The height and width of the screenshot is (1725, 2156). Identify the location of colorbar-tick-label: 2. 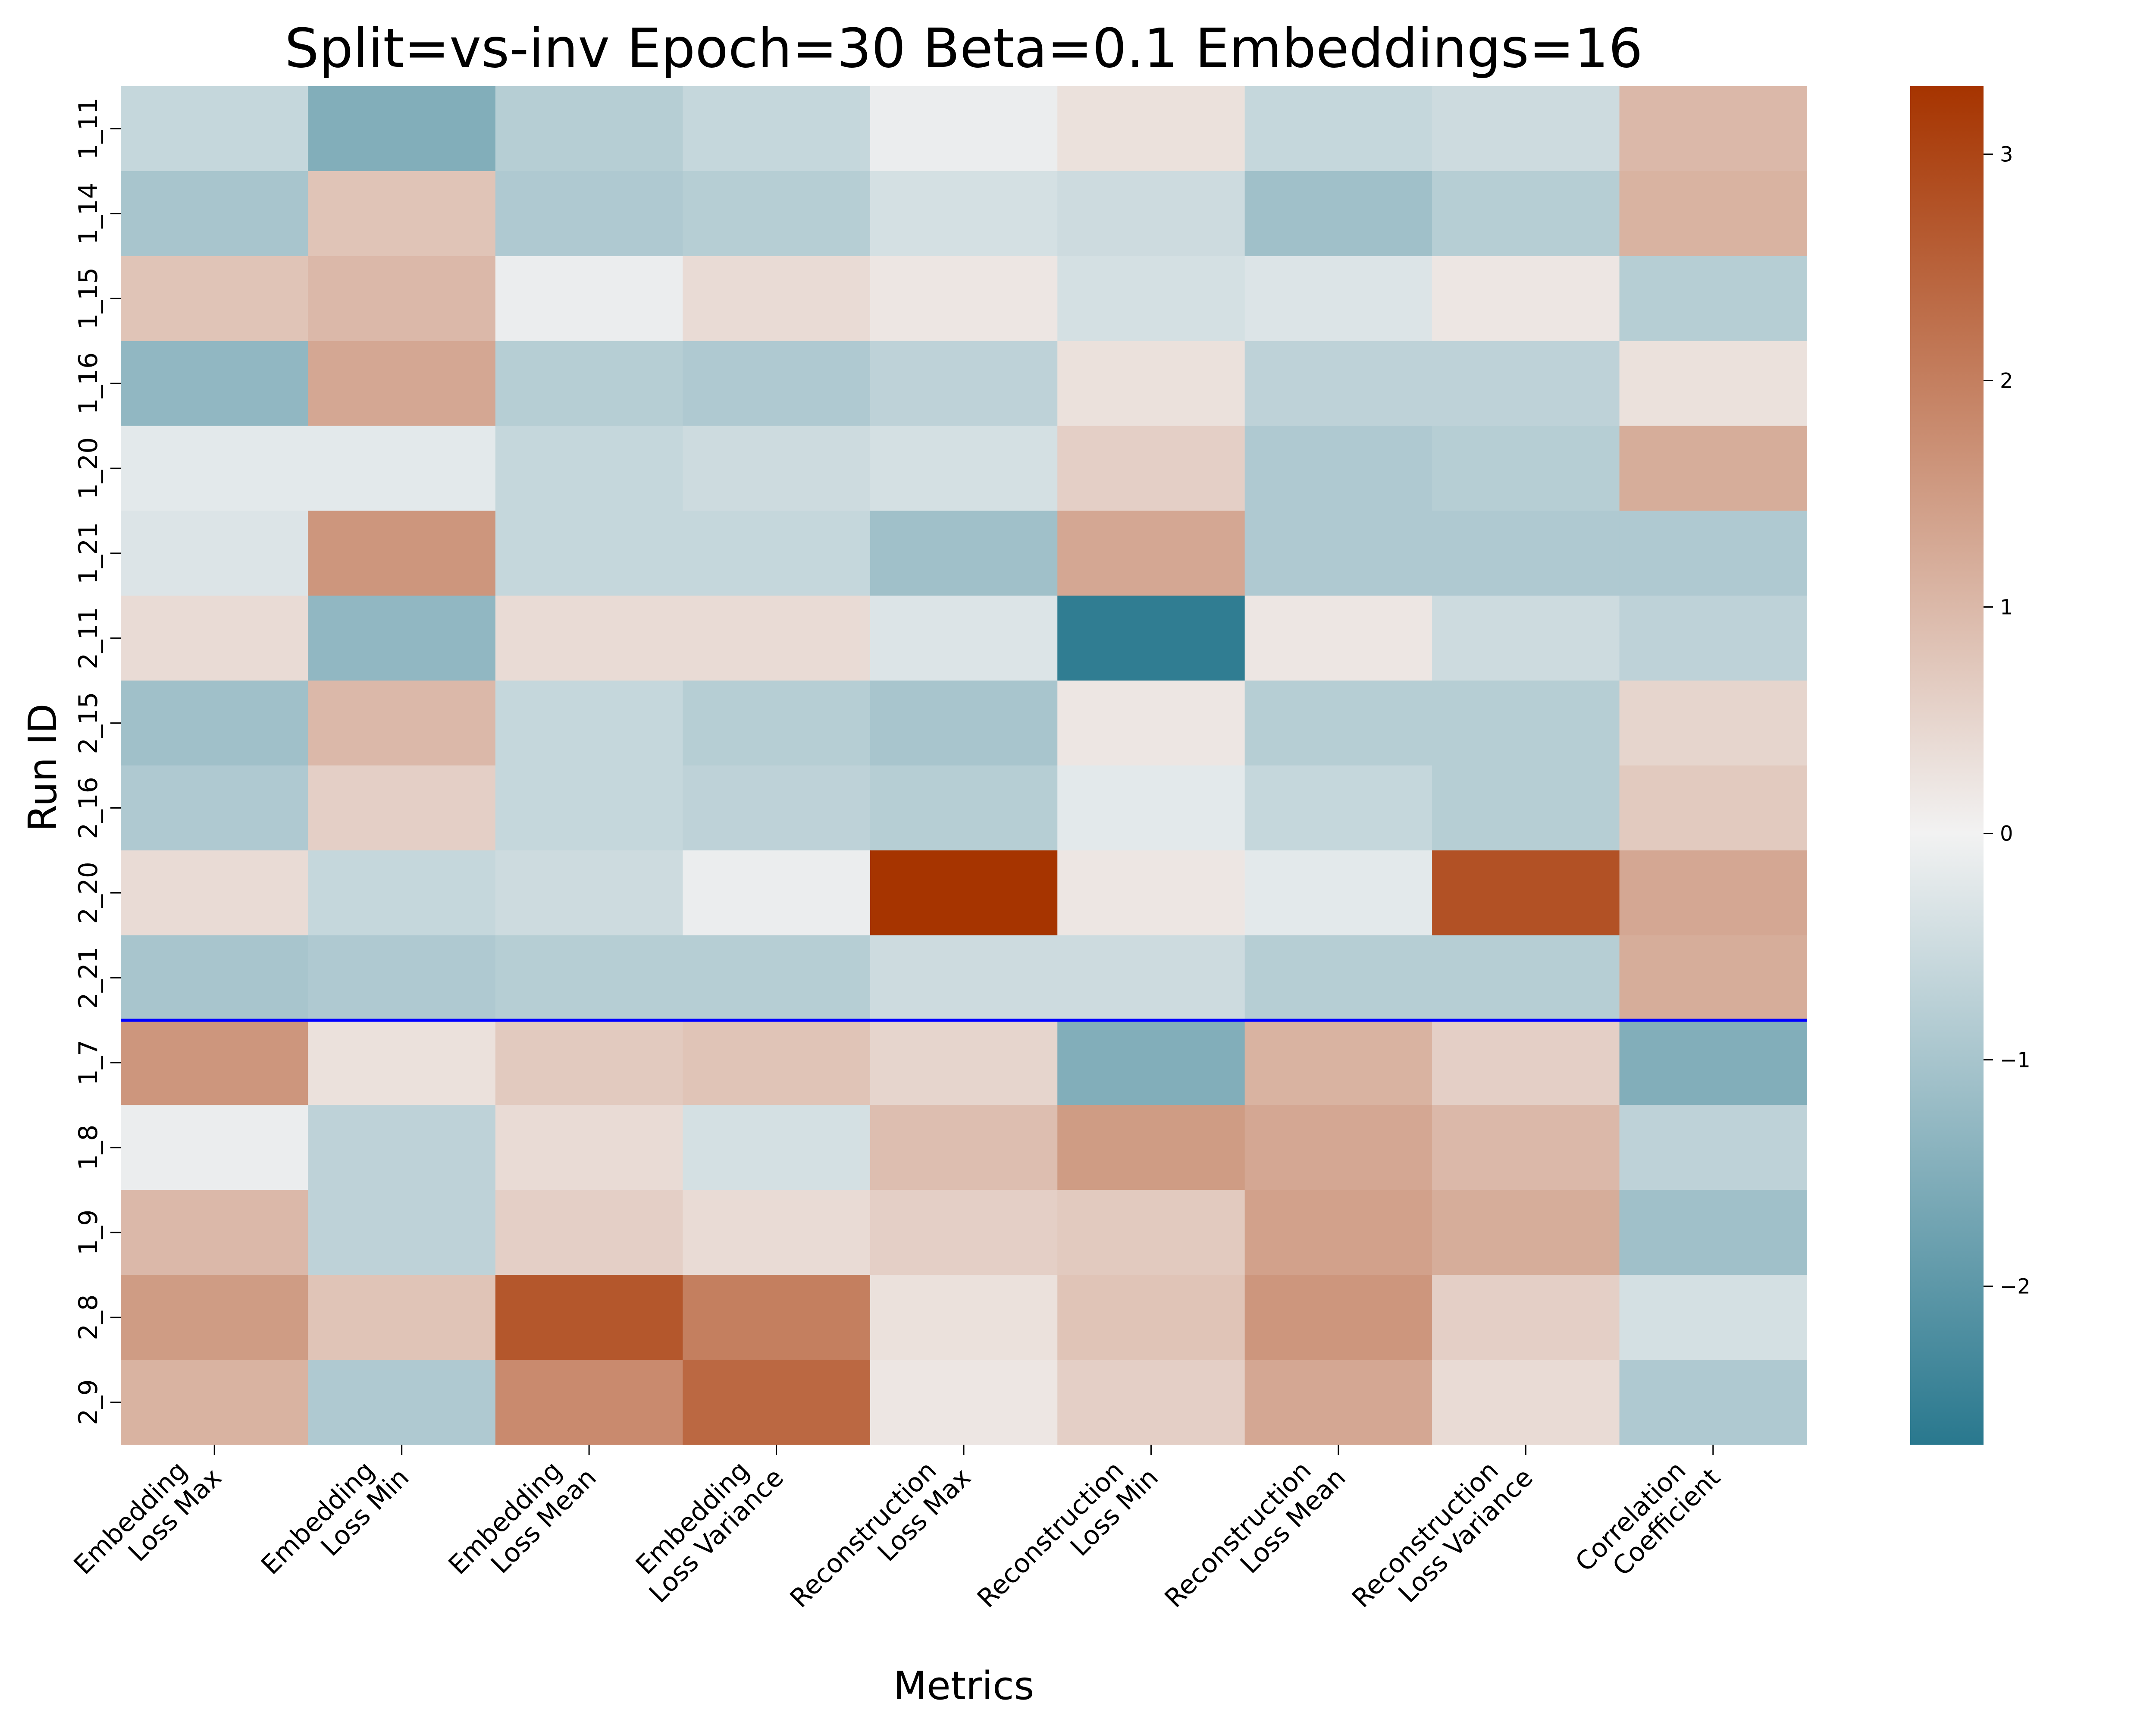
(2007, 381).